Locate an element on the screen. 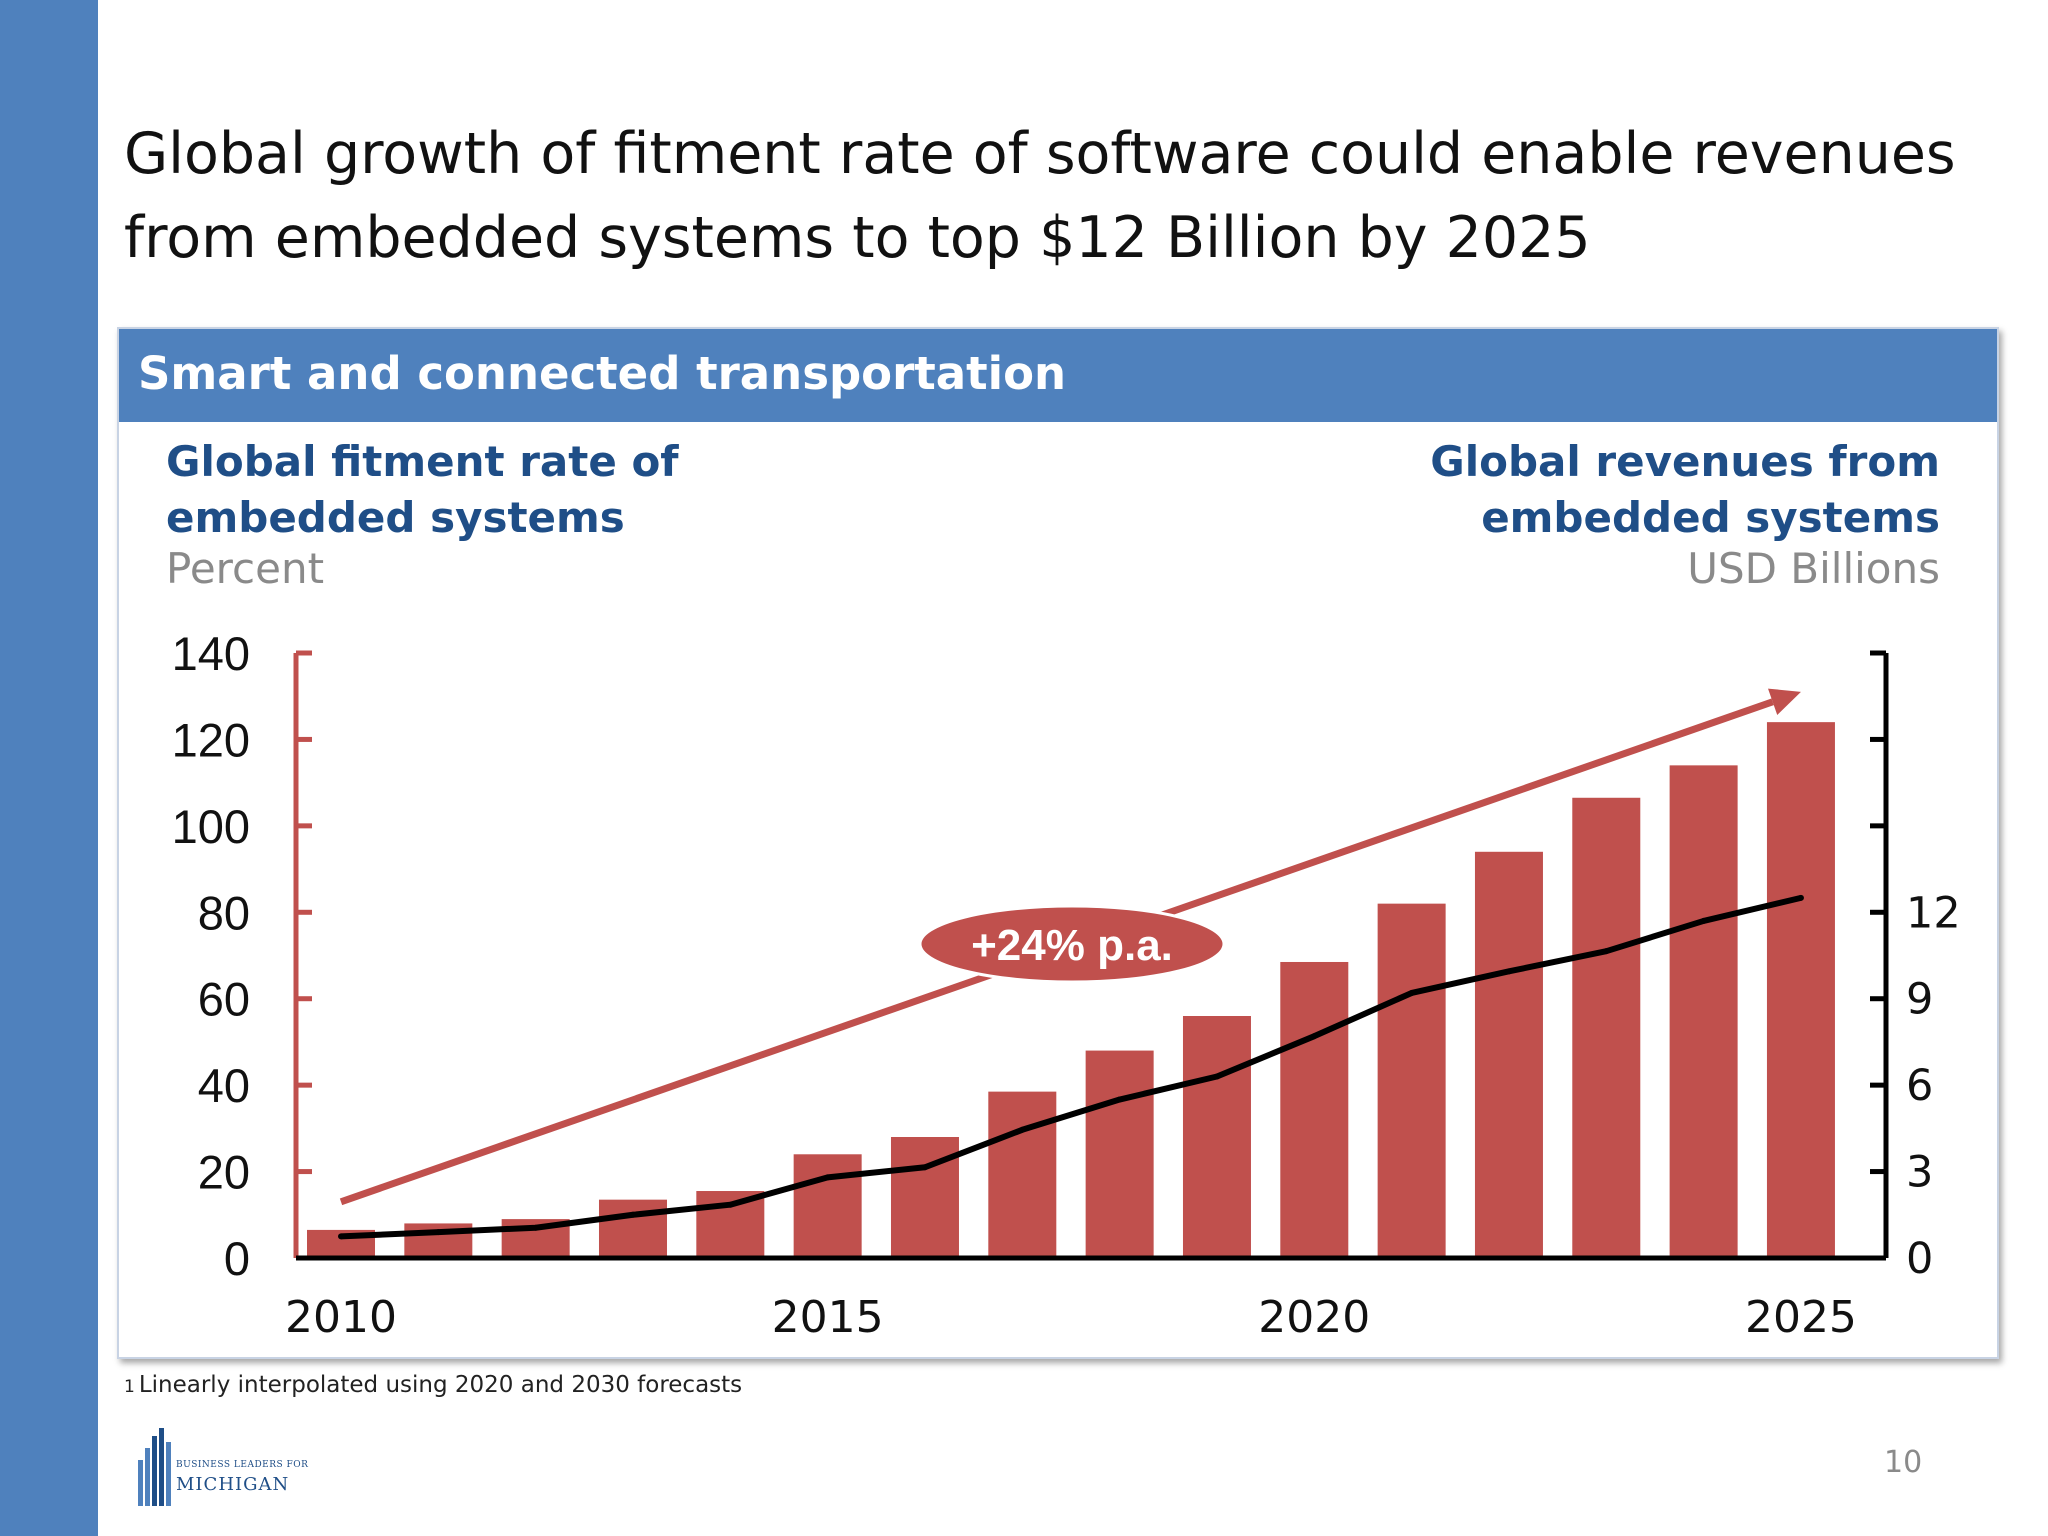  panel-header: Smart and connected transportation is located at coordinates (1058, 375).